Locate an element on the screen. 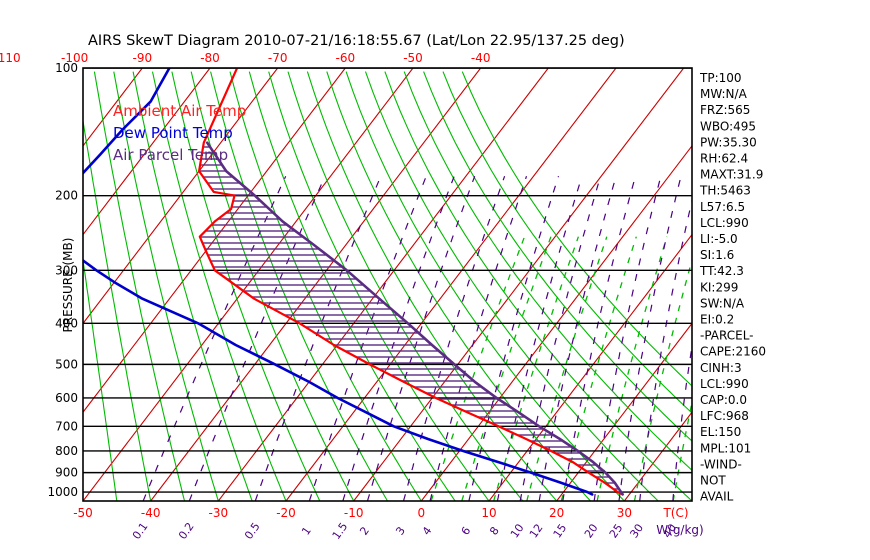 The height and width of the screenshot is (560, 870). mixing-ratio-tick: 8 is located at coordinates (494, 530).